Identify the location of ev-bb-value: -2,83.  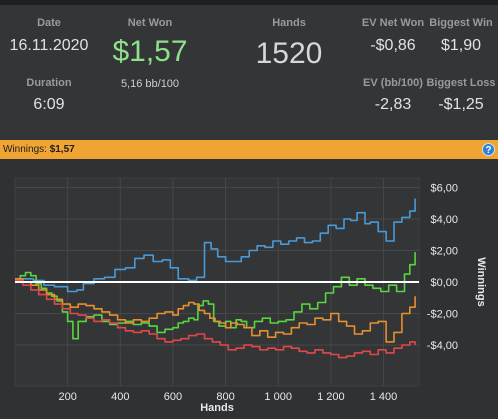
(393, 105).